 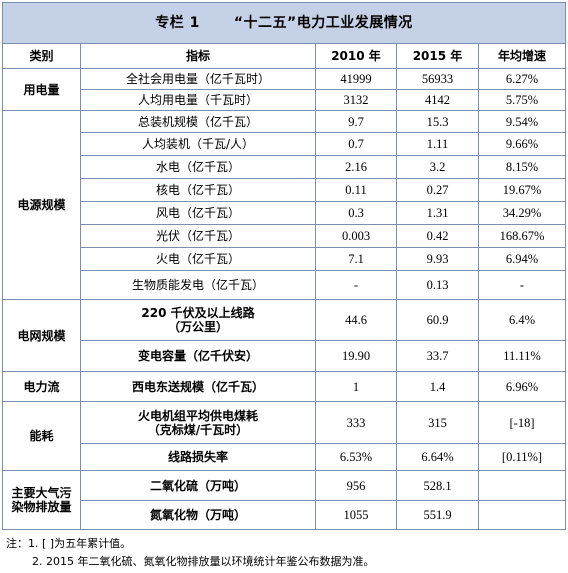 I want to click on title-text: “十二五”电力工业发展情况, so click(x=323, y=23).